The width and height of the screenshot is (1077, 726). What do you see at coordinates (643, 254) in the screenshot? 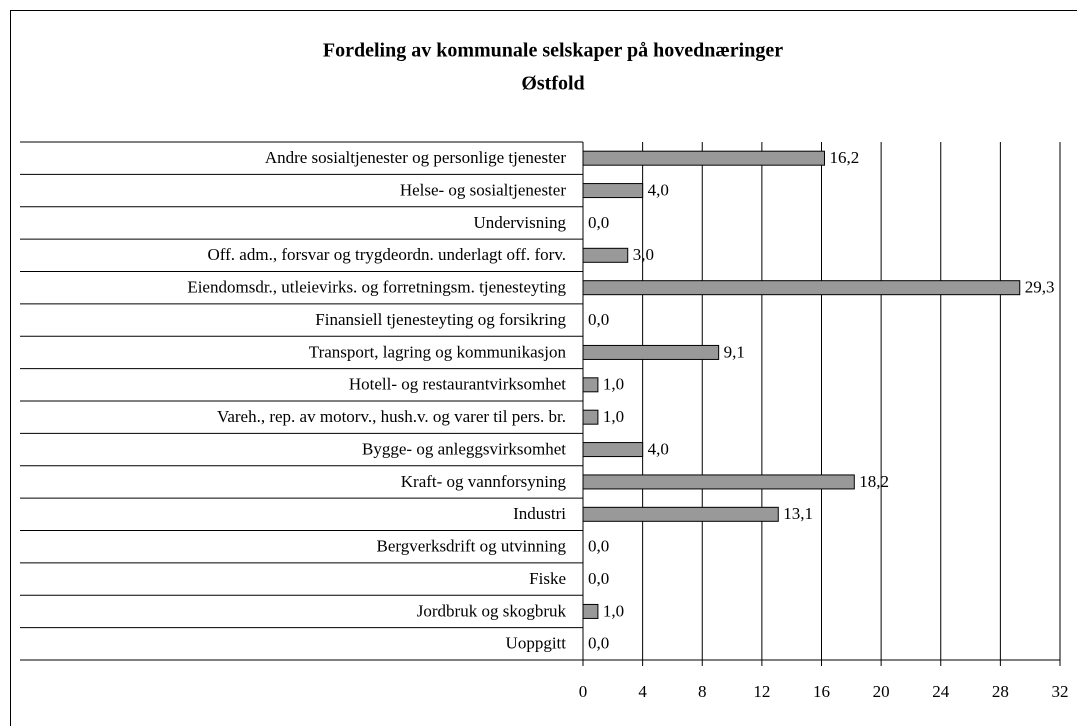
I see `data-label: 3,0` at bounding box center [643, 254].